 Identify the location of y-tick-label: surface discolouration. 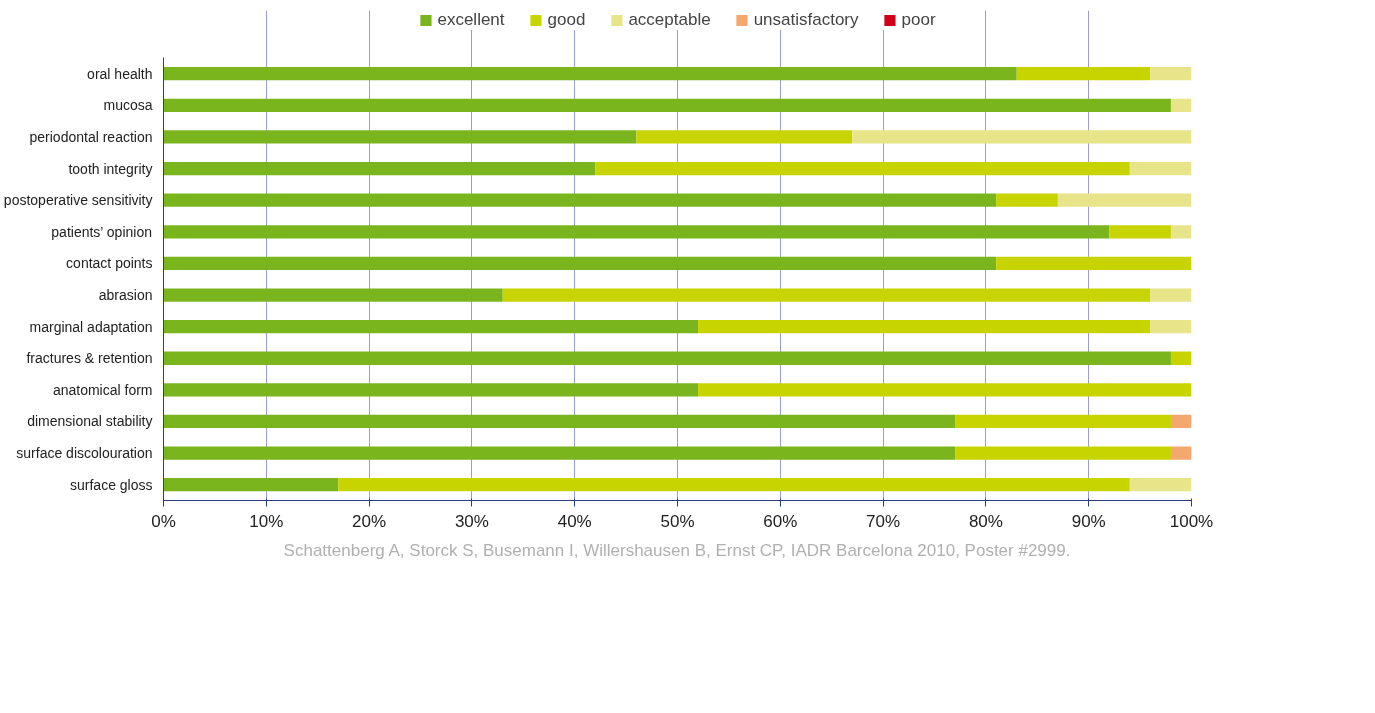
(84, 453).